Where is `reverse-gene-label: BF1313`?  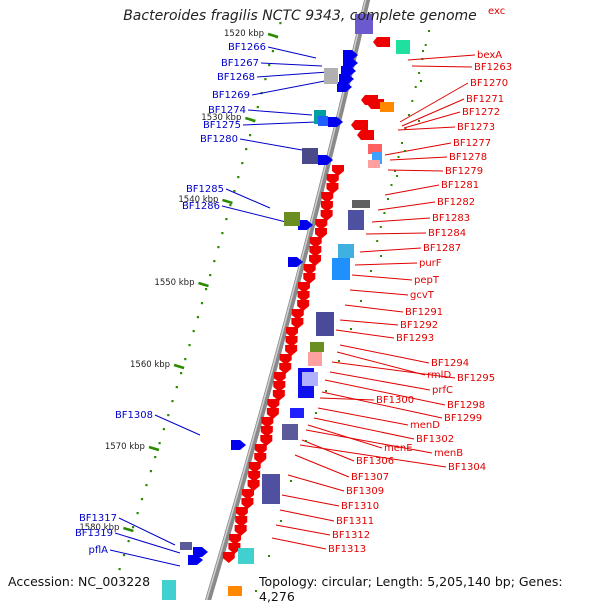
reverse-gene-label: BF1313 is located at coordinates (347, 549).